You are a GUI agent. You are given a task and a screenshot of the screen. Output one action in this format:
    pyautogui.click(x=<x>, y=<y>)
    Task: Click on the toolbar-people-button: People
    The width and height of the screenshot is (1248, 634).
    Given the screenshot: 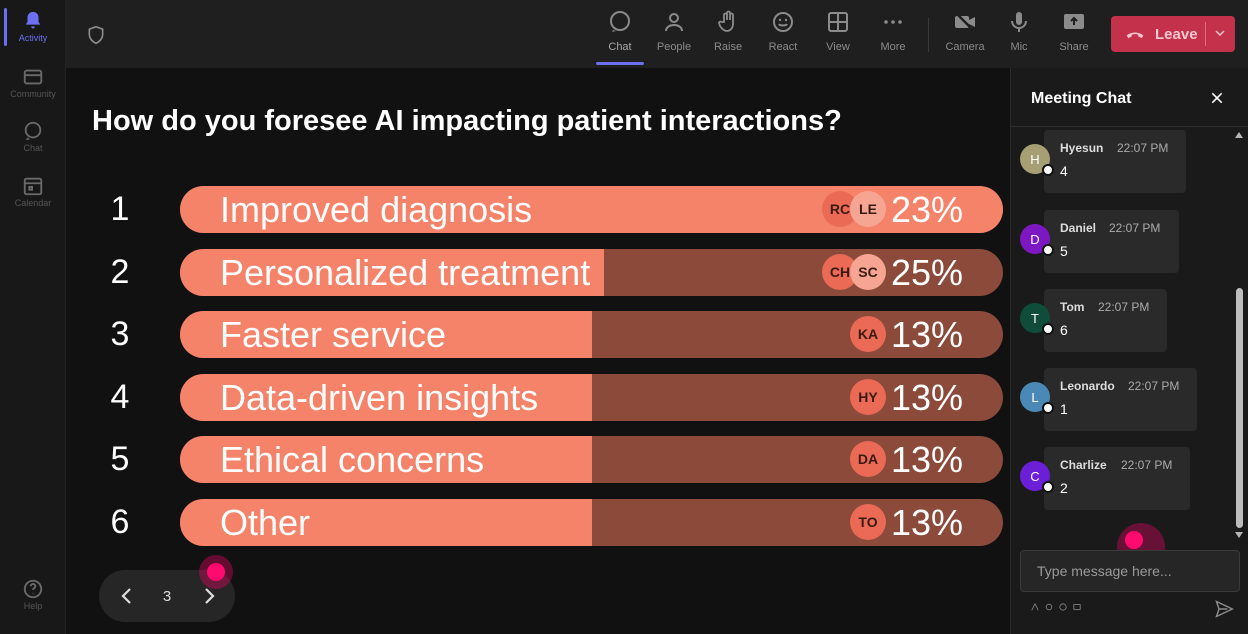 What is the action you would take?
    pyautogui.click(x=674, y=31)
    